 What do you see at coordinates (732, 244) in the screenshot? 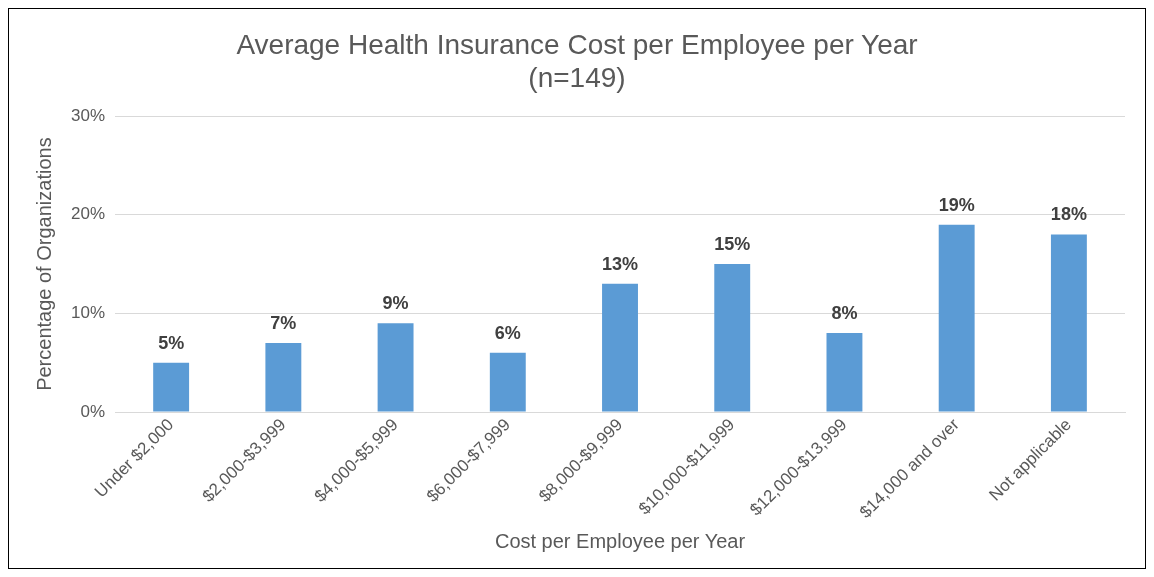
I see `data-label: 15%` at bounding box center [732, 244].